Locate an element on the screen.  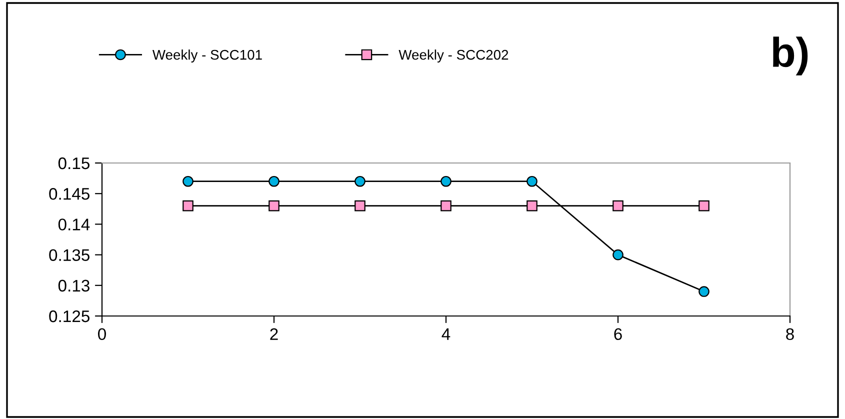
y-tick-label: 0.135 is located at coordinates (69, 255).